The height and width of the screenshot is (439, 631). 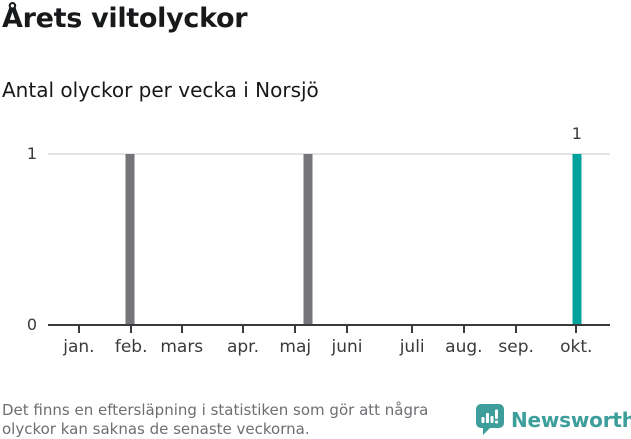 What do you see at coordinates (464, 347) in the screenshot?
I see `x-tick-label: aug.` at bounding box center [464, 347].